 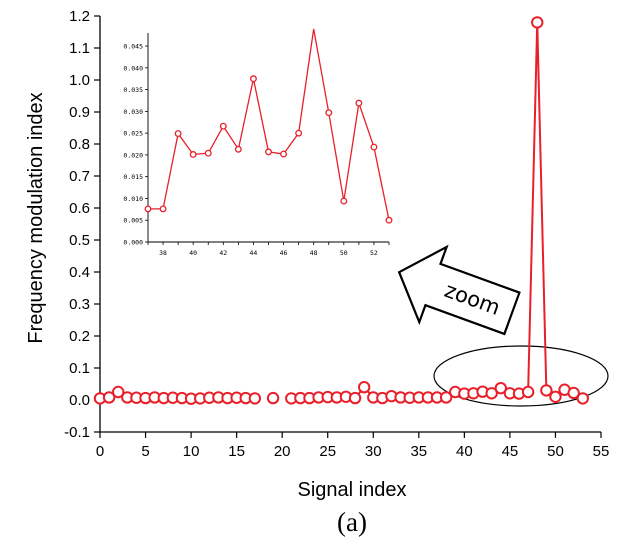 What do you see at coordinates (373, 451) in the screenshot?
I see `x-tick-label: 30` at bounding box center [373, 451].